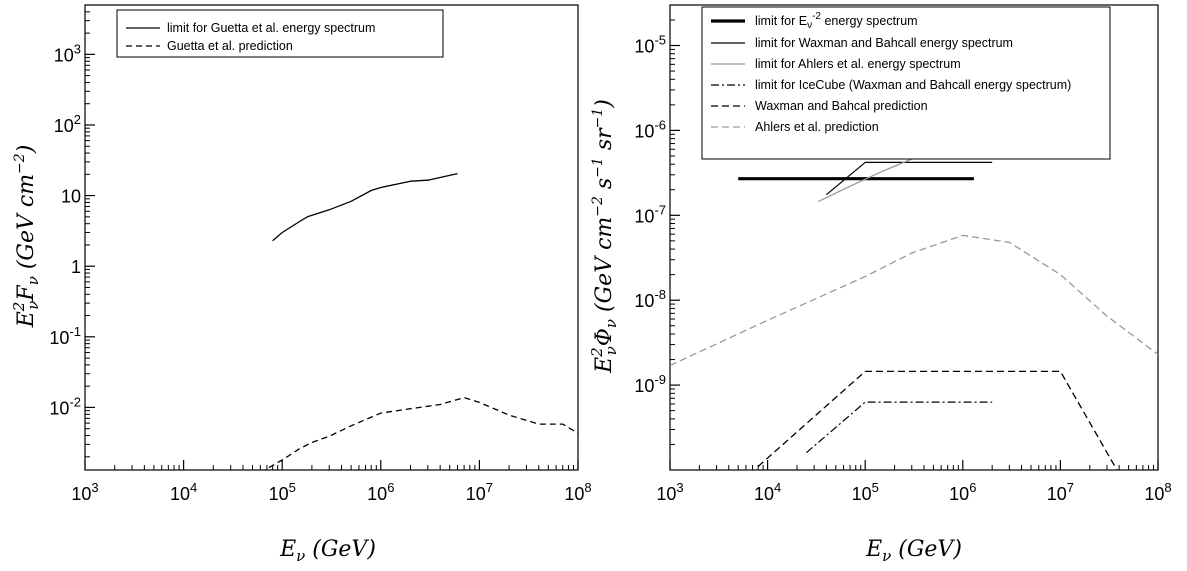  I want to click on left-x-tick-label: 10⁷, so click(479, 492).